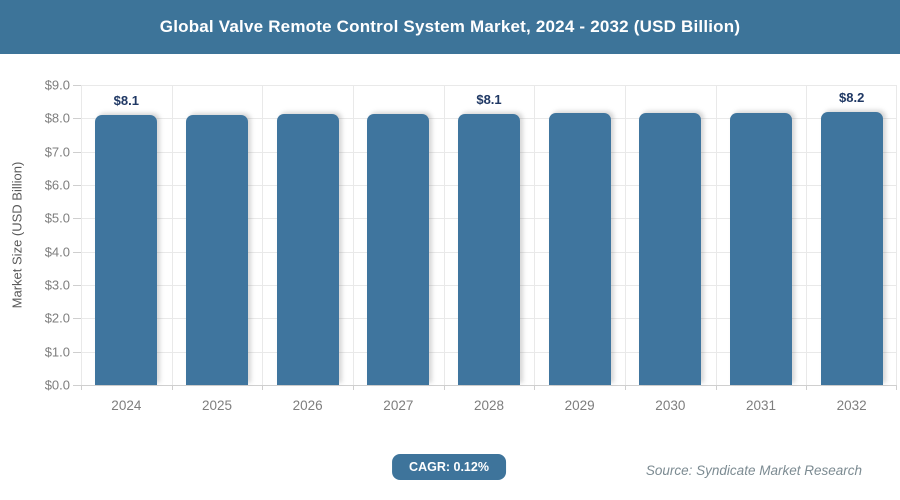  What do you see at coordinates (753, 470) in the screenshot?
I see `source-text: Source: Syndicate Market Research` at bounding box center [753, 470].